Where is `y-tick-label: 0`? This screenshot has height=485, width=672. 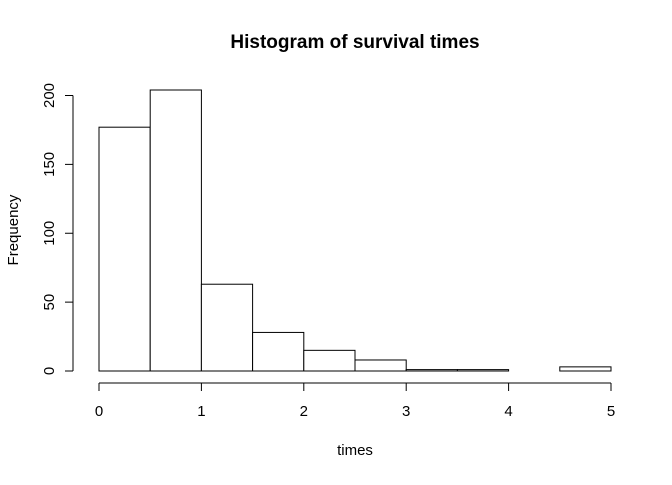 y-tick-label: 0 is located at coordinates (49, 371).